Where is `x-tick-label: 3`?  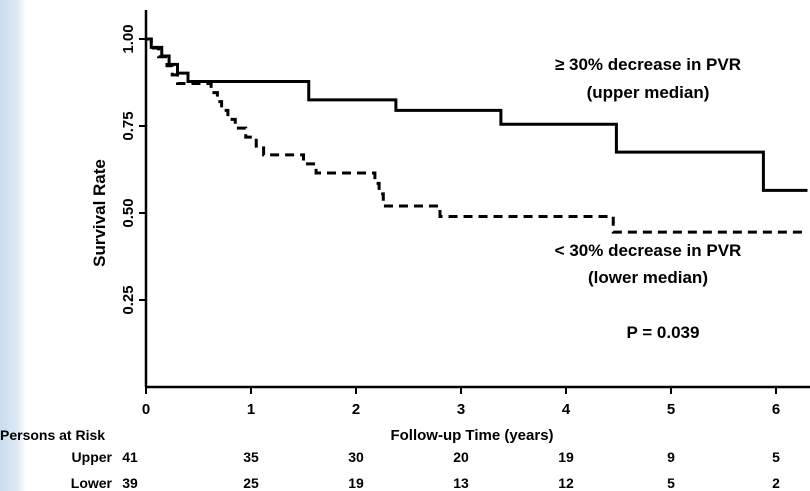
x-tick-label: 3 is located at coordinates (461, 409).